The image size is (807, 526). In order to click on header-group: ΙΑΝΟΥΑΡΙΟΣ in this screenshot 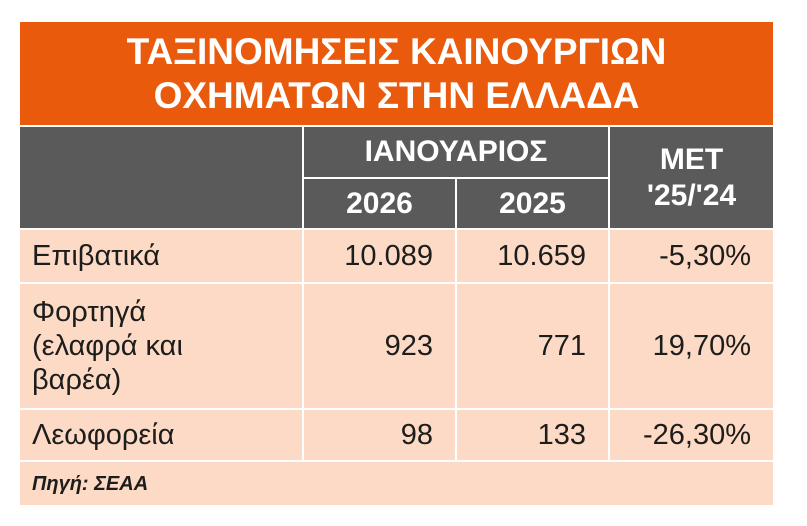, I will do `click(456, 152)`.